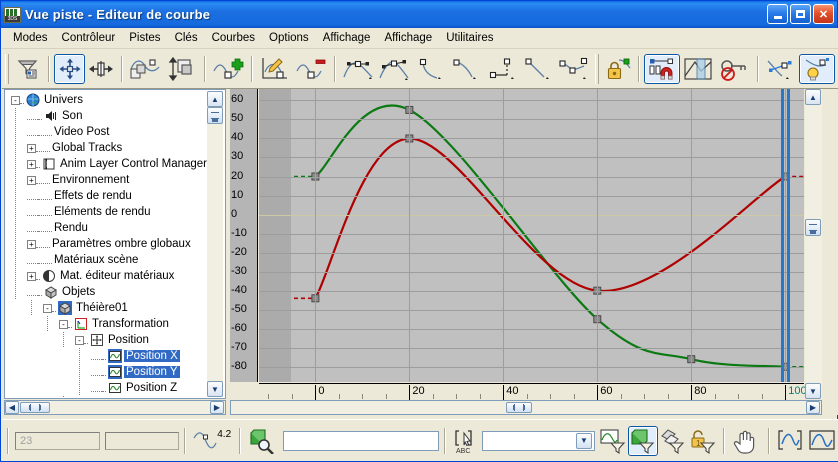  What do you see at coordinates (215, 99) in the screenshot?
I see `tree-scroll-up-button: ▲` at bounding box center [215, 99].